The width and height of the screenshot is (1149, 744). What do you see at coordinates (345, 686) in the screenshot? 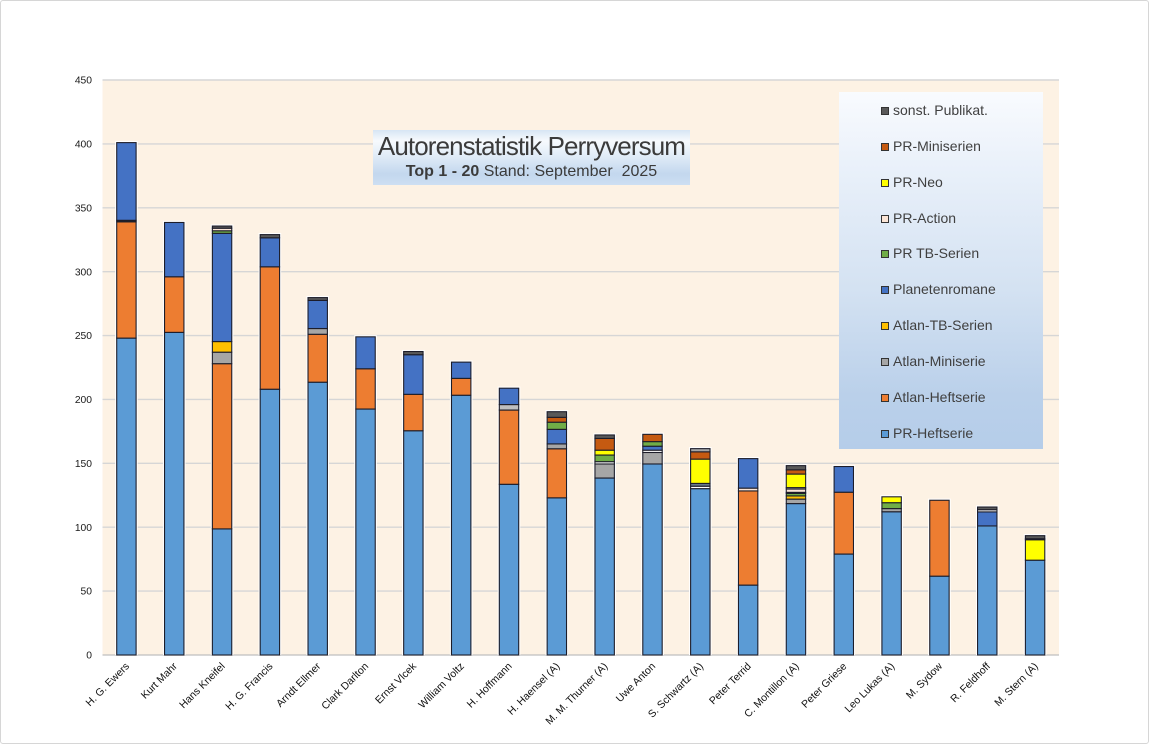
I see `svg-text: Clark Darlton` at bounding box center [345, 686].